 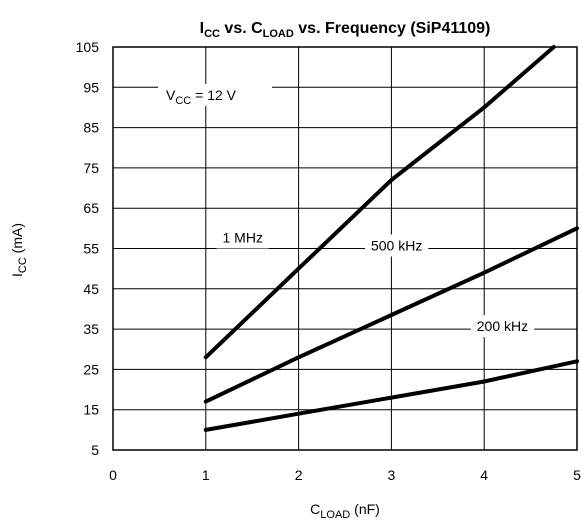 I want to click on series-label-text: 200 kHz, so click(x=502, y=326).